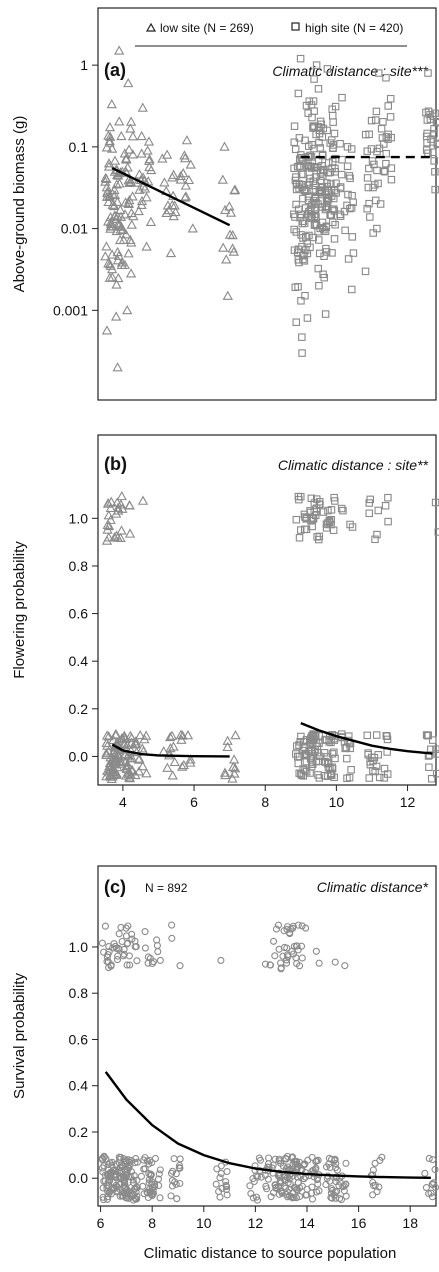  What do you see at coordinates (84, 65) in the screenshot?
I see `panel-a-ytick-label: 1` at bounding box center [84, 65].